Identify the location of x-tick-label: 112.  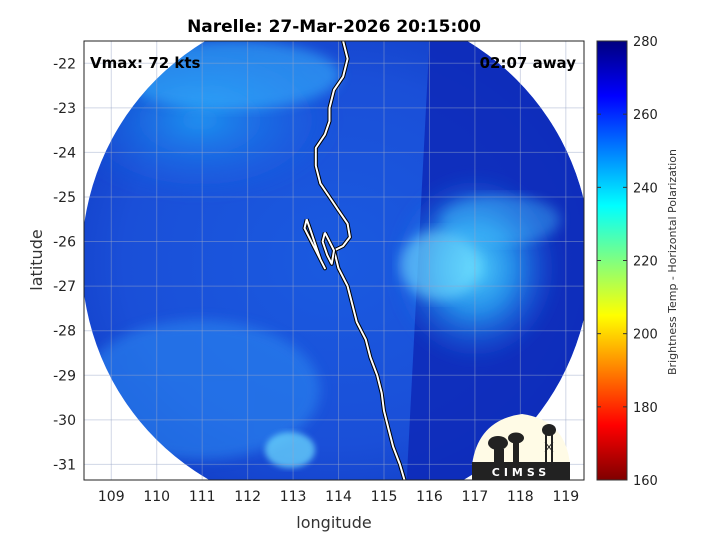
(247, 497).